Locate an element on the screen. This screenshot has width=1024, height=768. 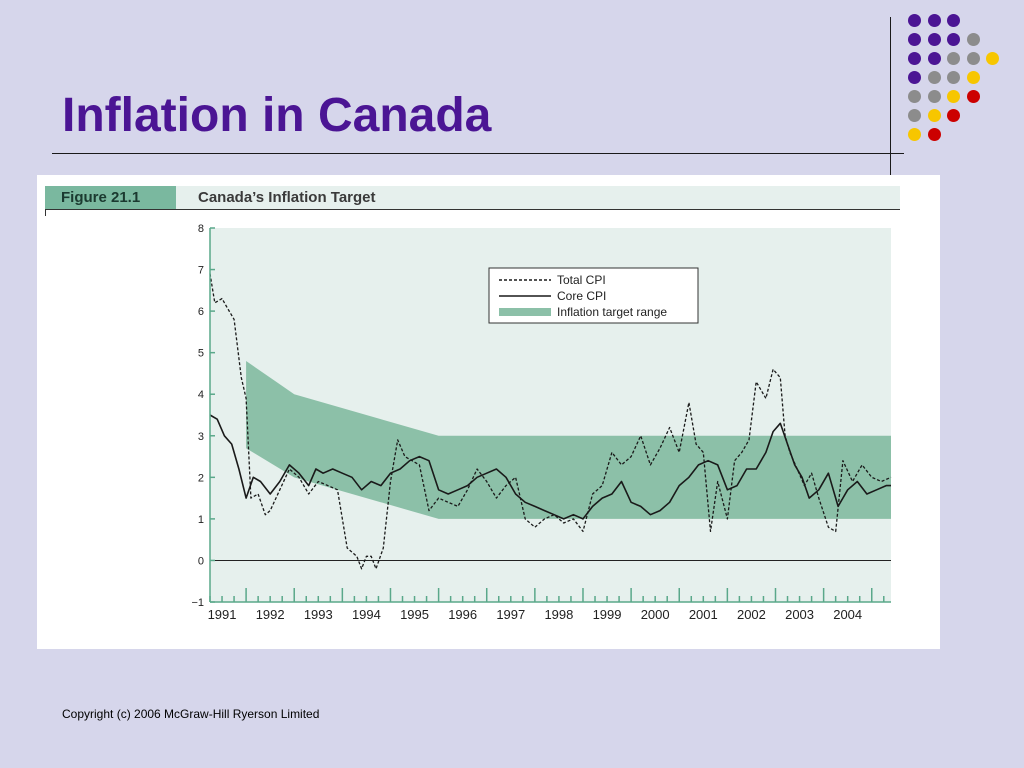
y-tick-label: −1 is located at coordinates (197, 603).